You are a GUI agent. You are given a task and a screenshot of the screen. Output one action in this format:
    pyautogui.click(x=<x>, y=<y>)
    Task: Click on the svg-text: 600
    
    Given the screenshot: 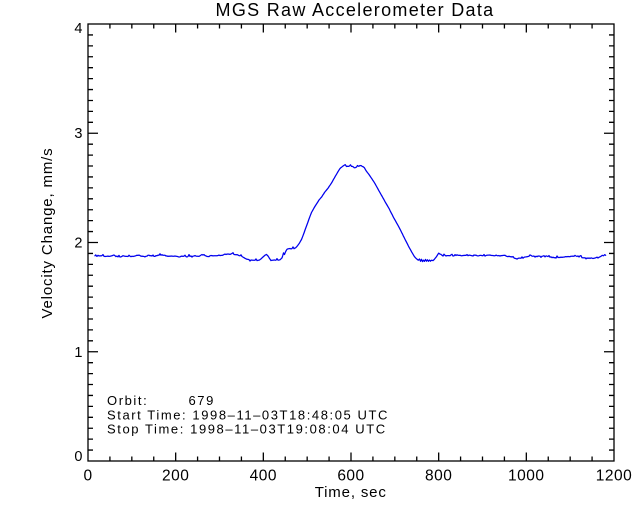 What is the action you would take?
    pyautogui.click(x=350, y=475)
    